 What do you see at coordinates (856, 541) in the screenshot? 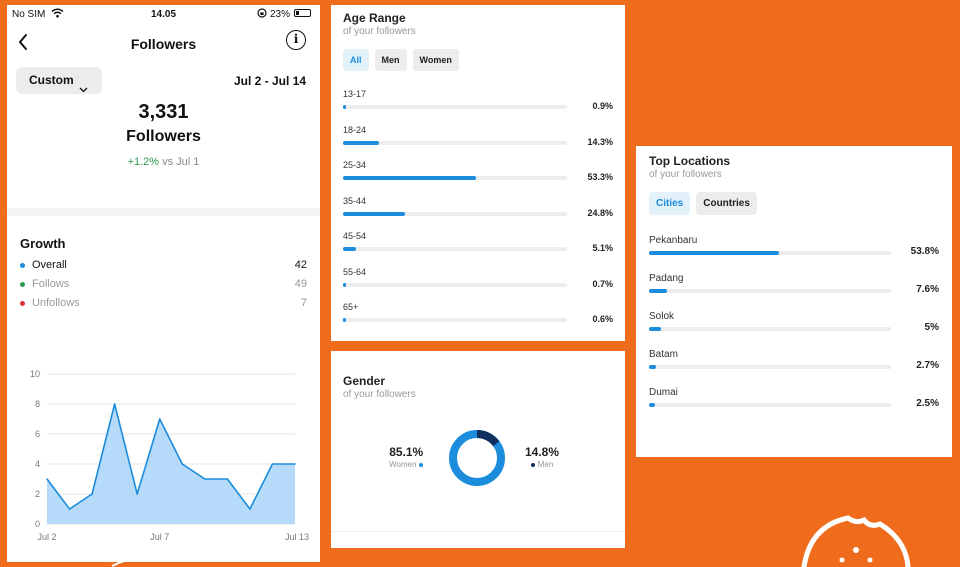
I see `cookie-icon` at bounding box center [856, 541].